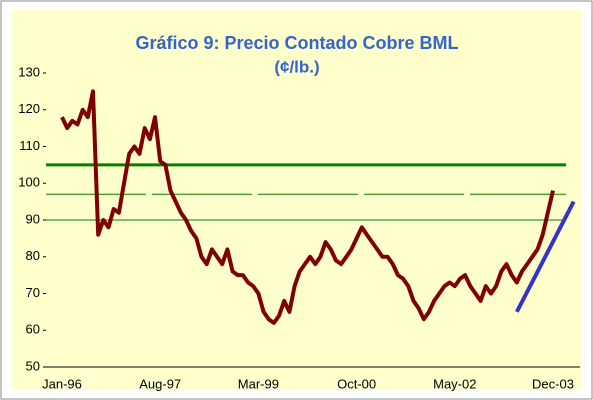 The width and height of the screenshot is (593, 400). What do you see at coordinates (258, 383) in the screenshot?
I see `x-tick-label: Mar-99` at bounding box center [258, 383].